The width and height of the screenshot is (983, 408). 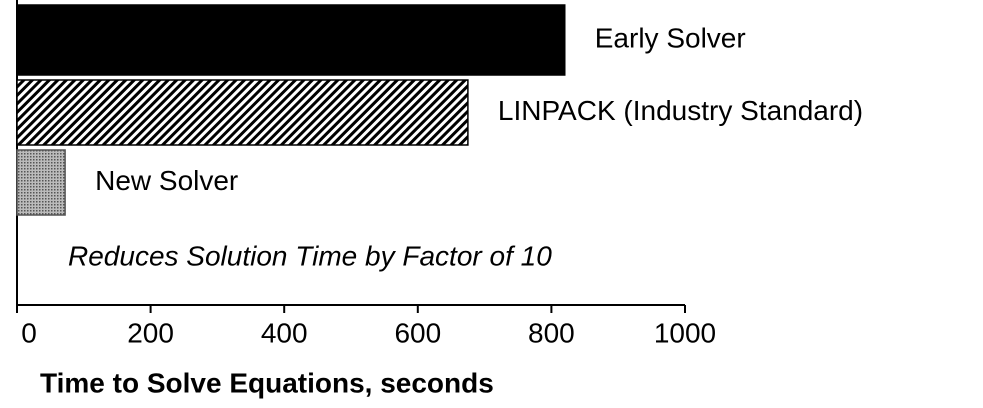 What do you see at coordinates (670, 37) in the screenshot?
I see `bar-label: Early Solver` at bounding box center [670, 37].